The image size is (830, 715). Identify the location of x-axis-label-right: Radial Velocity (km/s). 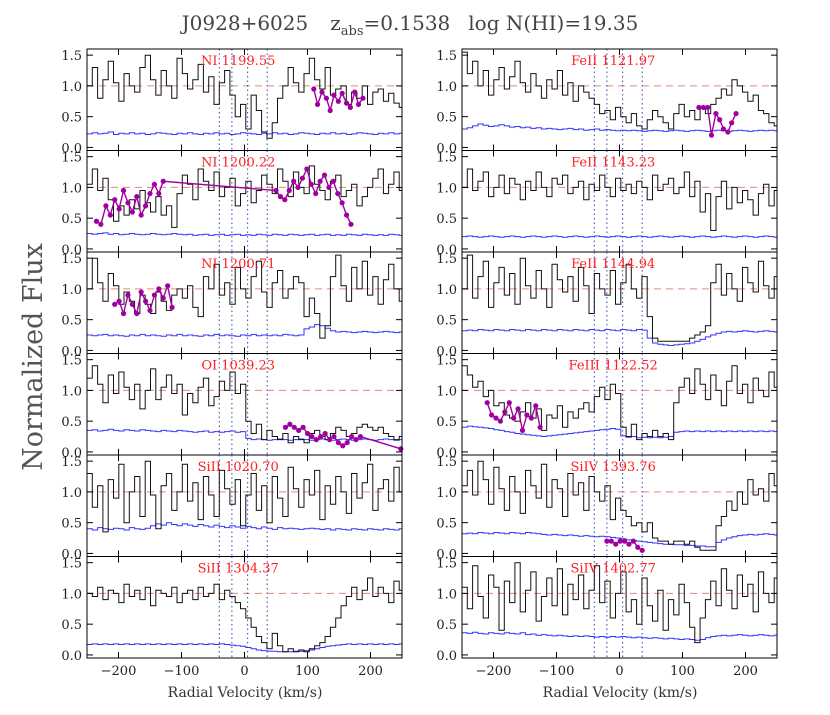
(620, 693).